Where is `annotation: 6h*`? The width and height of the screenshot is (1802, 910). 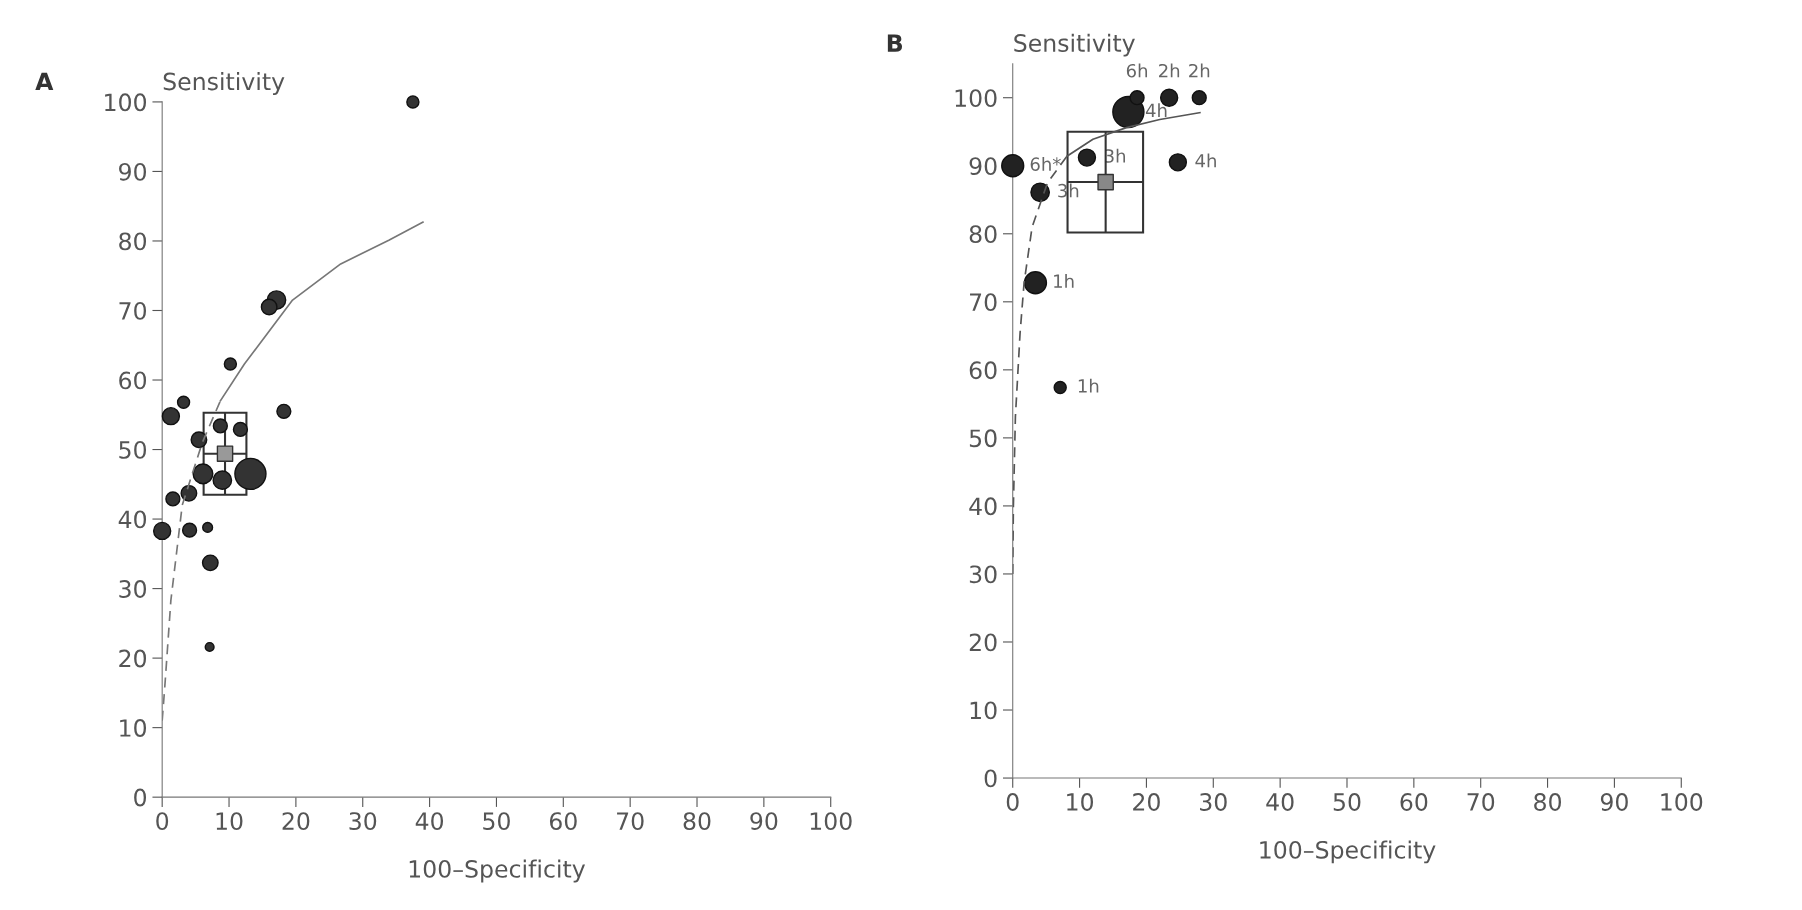 annotation: 6h* is located at coordinates (1045, 164).